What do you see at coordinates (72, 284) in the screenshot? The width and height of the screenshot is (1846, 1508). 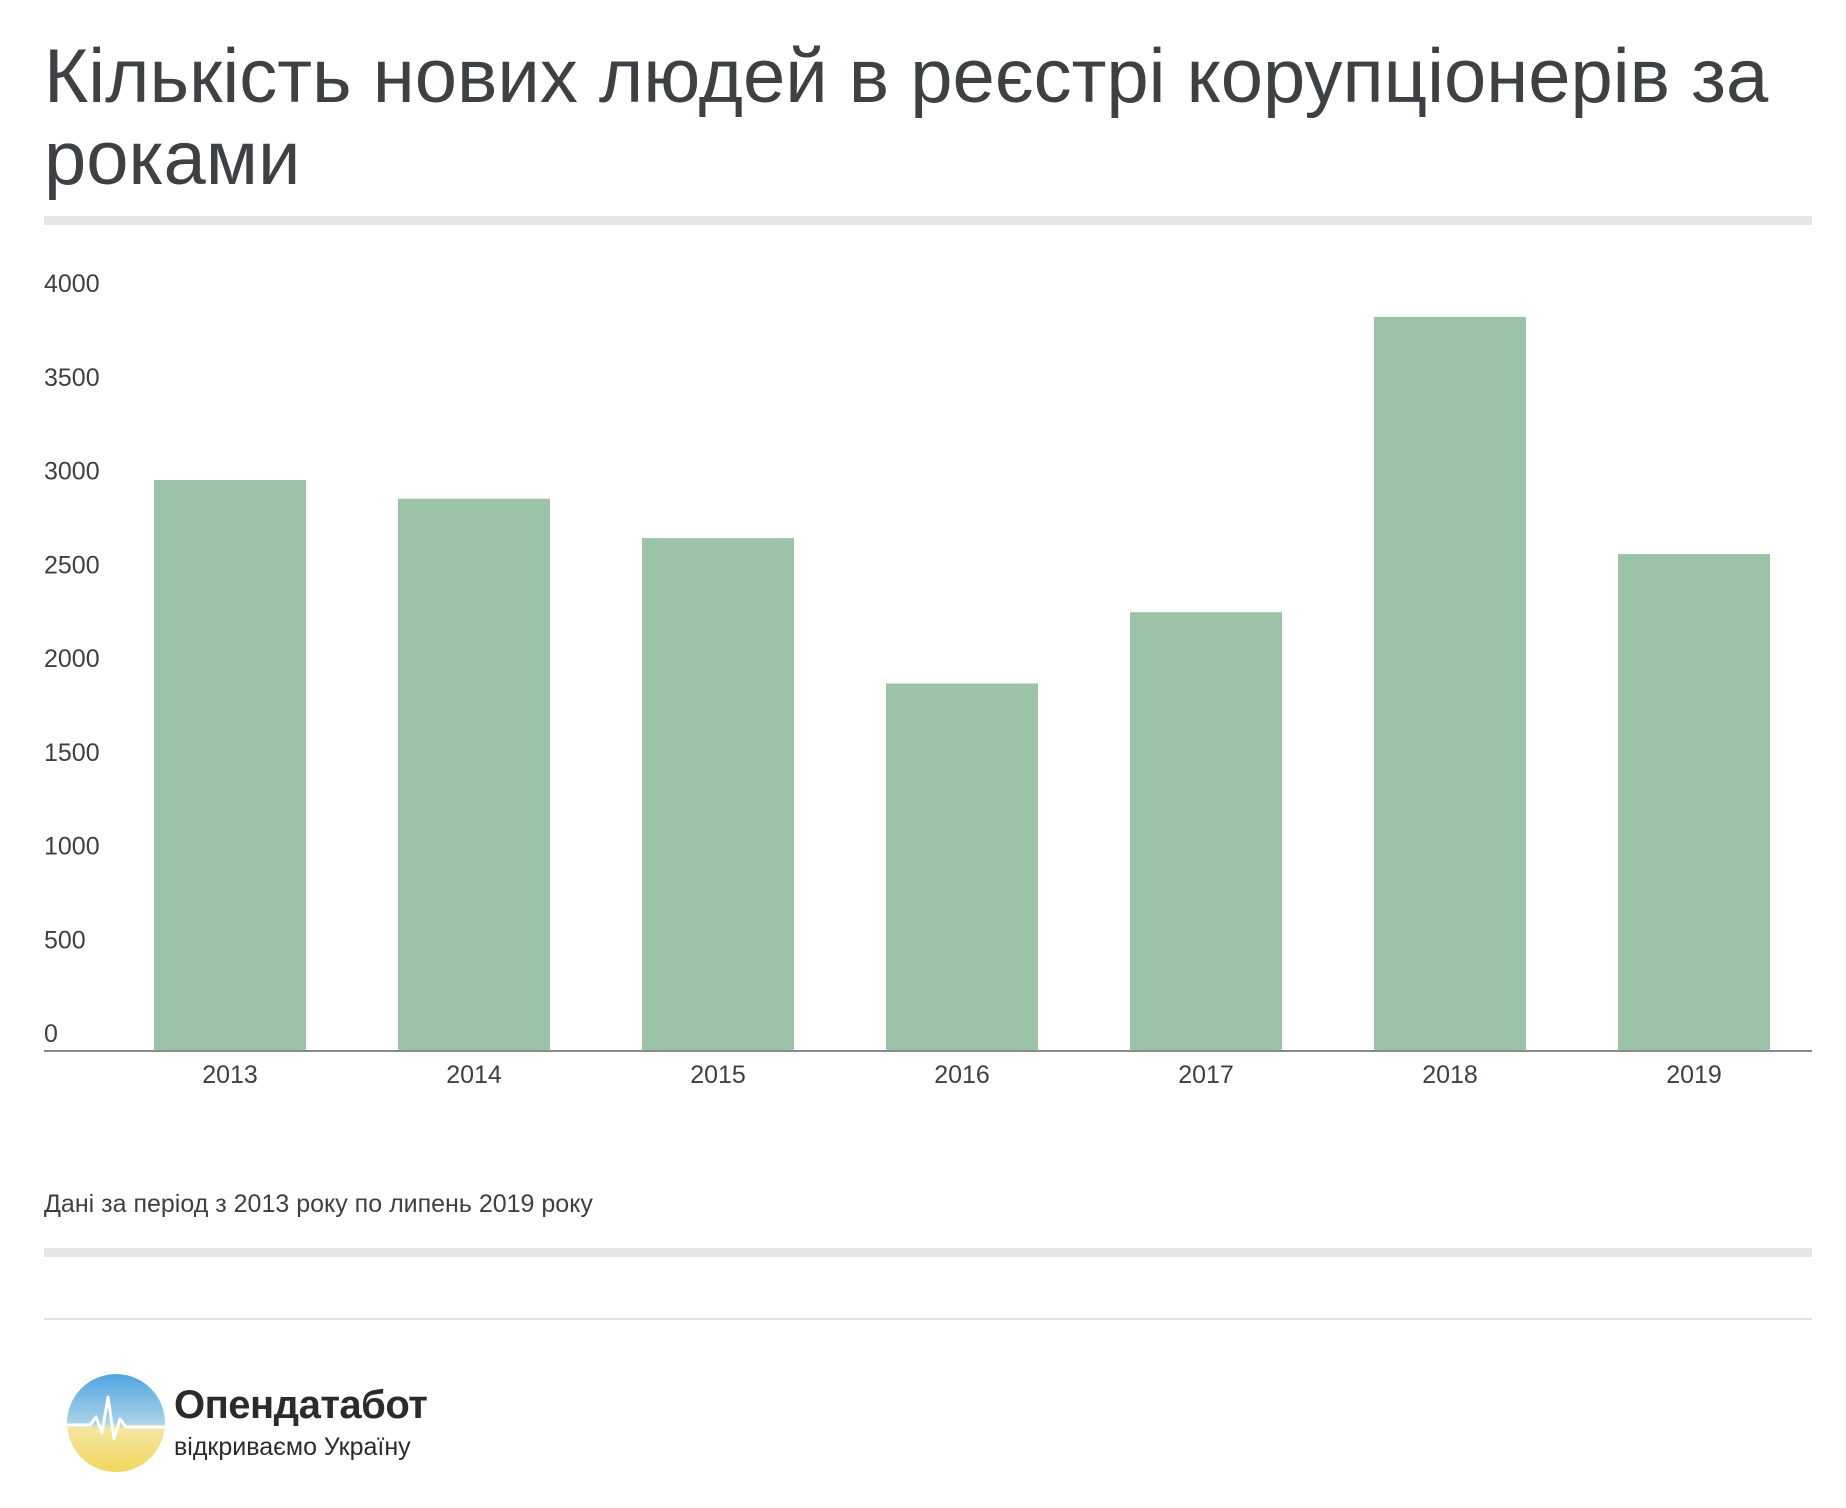 I see `y-tick-label: 4000` at bounding box center [72, 284].